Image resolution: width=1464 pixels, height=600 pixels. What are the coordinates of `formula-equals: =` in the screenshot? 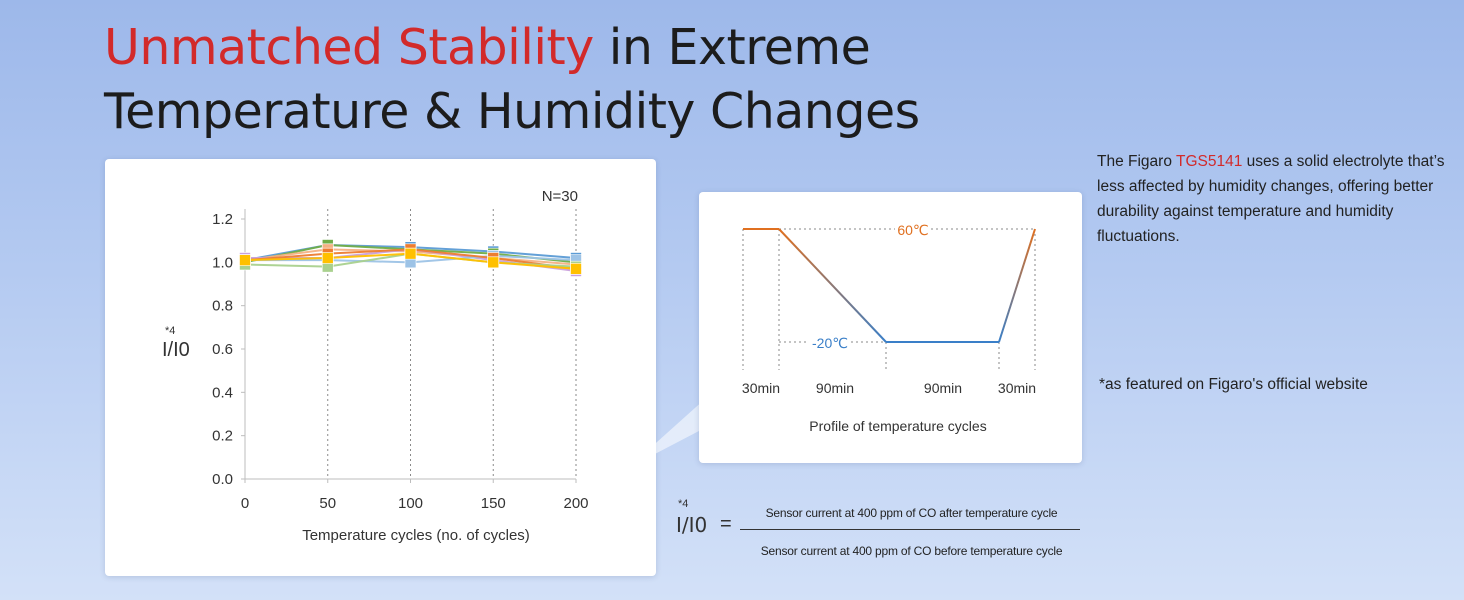 It's located at (726, 524).